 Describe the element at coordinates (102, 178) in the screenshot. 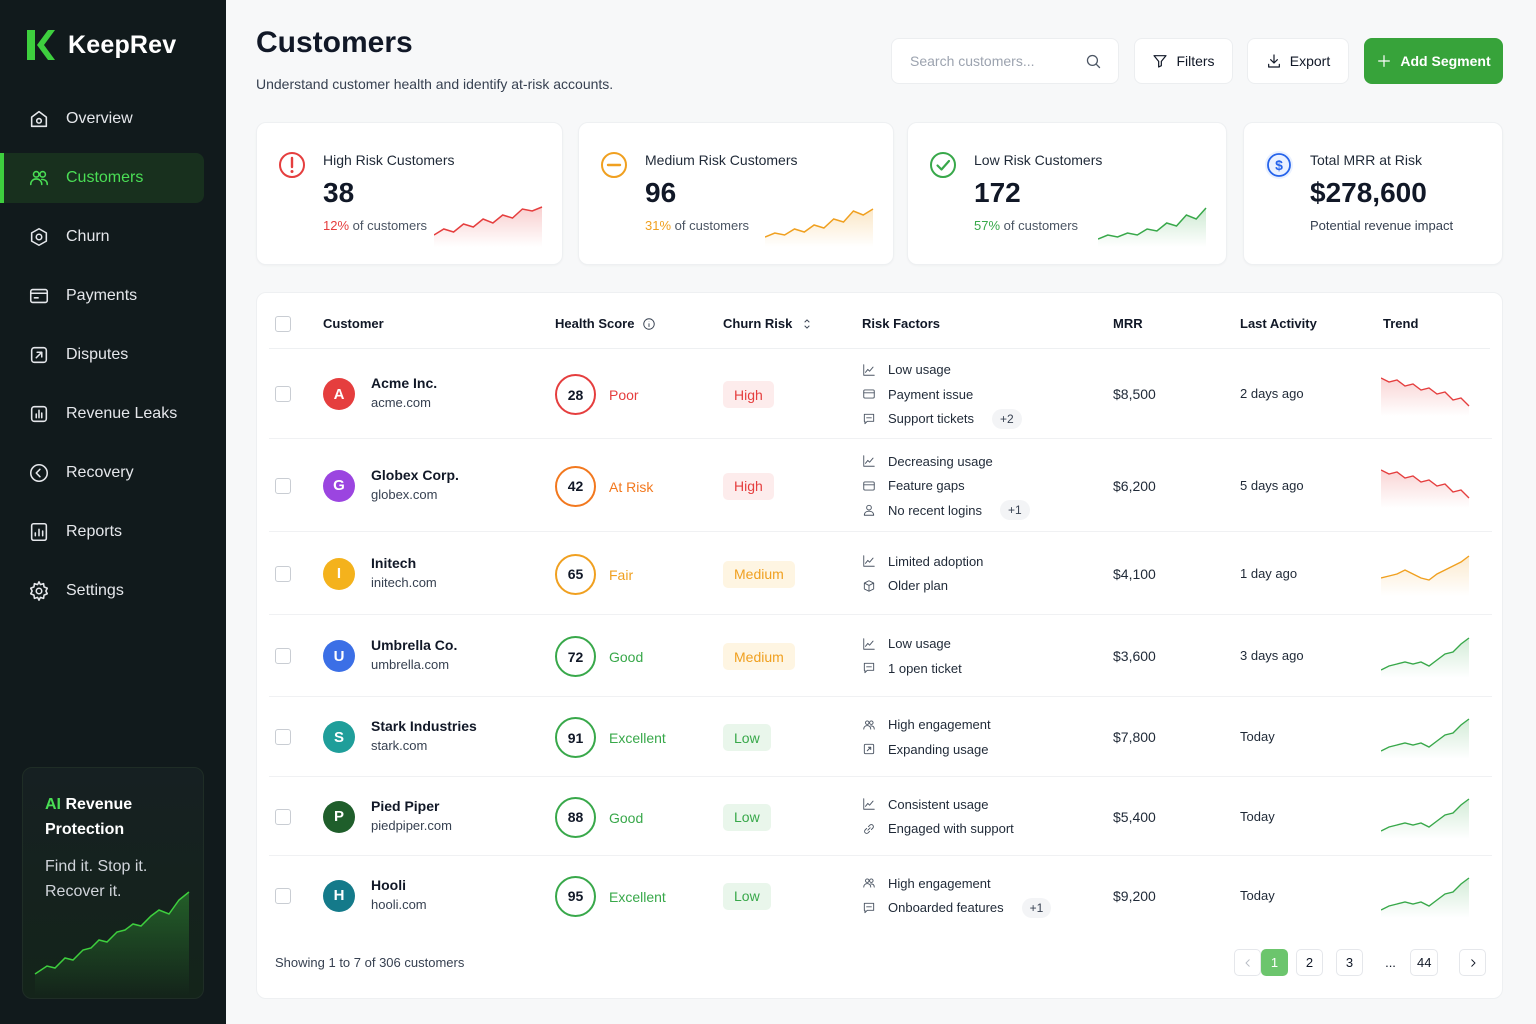

I see `sidebar-item-customers: Customers` at that location.